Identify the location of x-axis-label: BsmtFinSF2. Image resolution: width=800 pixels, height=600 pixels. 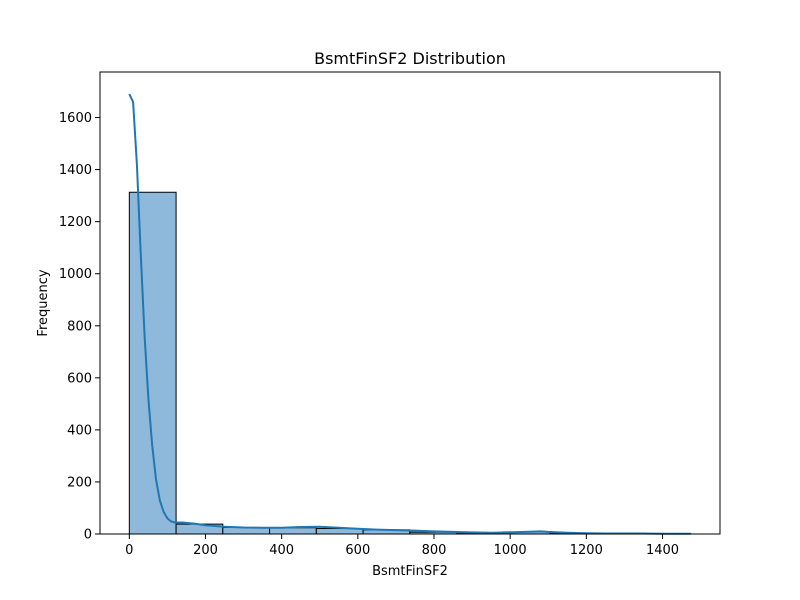
(410, 571).